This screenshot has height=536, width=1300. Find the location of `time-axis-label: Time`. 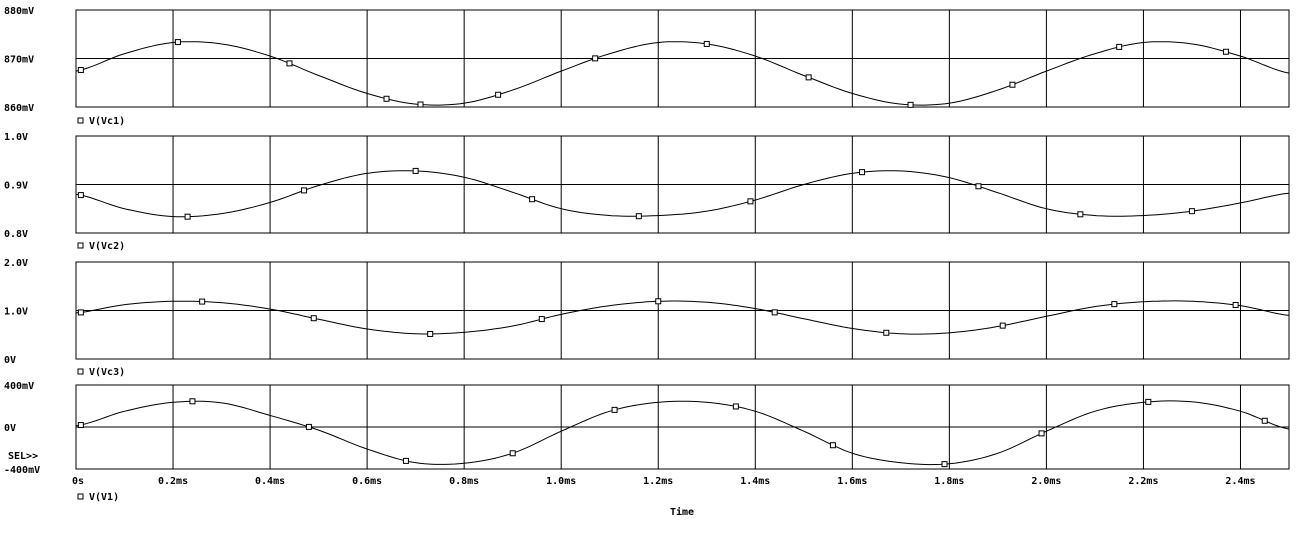

time-axis-label: Time is located at coordinates (682, 512).